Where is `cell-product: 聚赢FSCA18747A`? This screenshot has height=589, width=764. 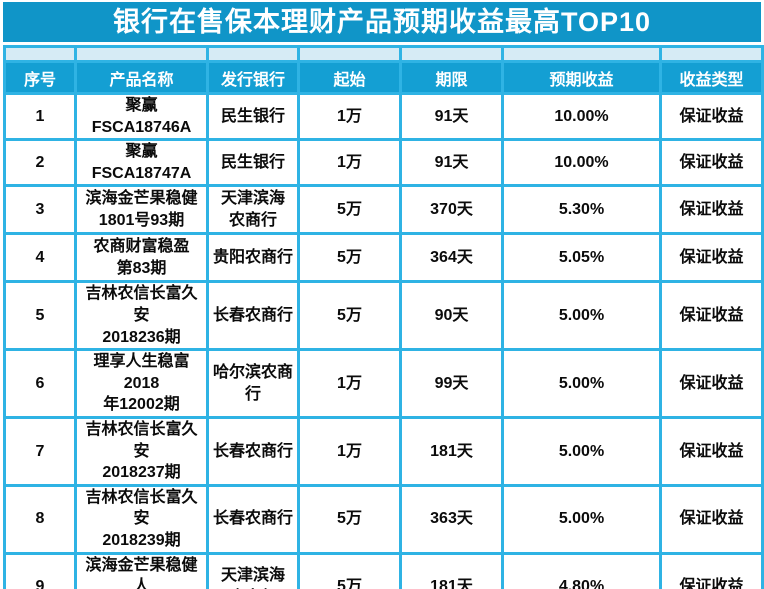
cell-product: 聚赢FSCA18747A is located at coordinates (141, 163).